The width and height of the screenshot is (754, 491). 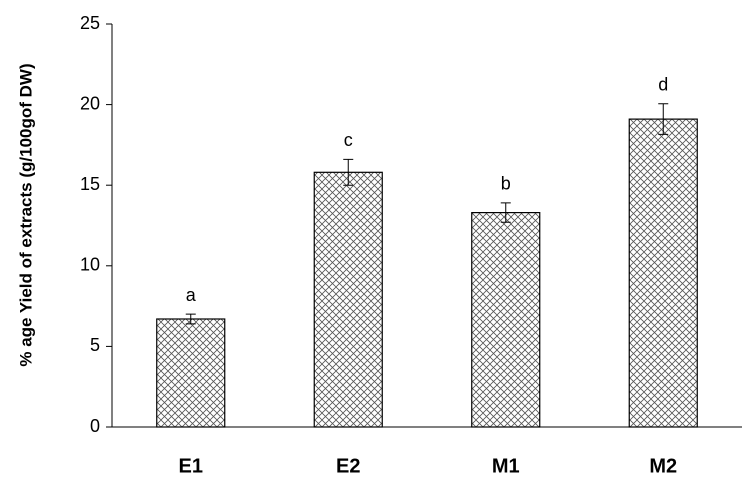 I want to click on annotation: c, so click(x=348, y=140).